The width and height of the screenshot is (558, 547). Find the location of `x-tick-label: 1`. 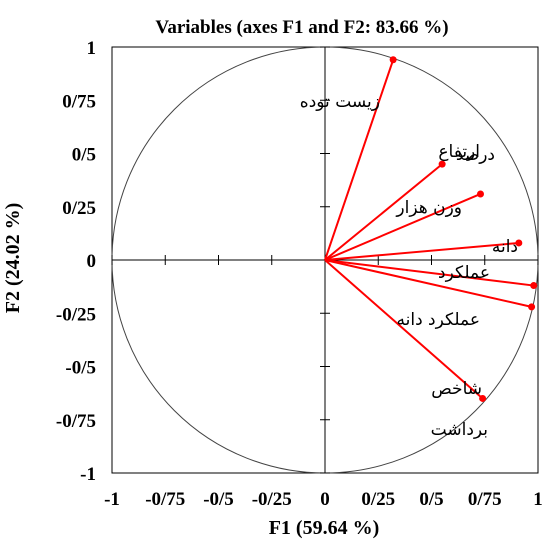

x-tick-label: 1 is located at coordinates (538, 499).